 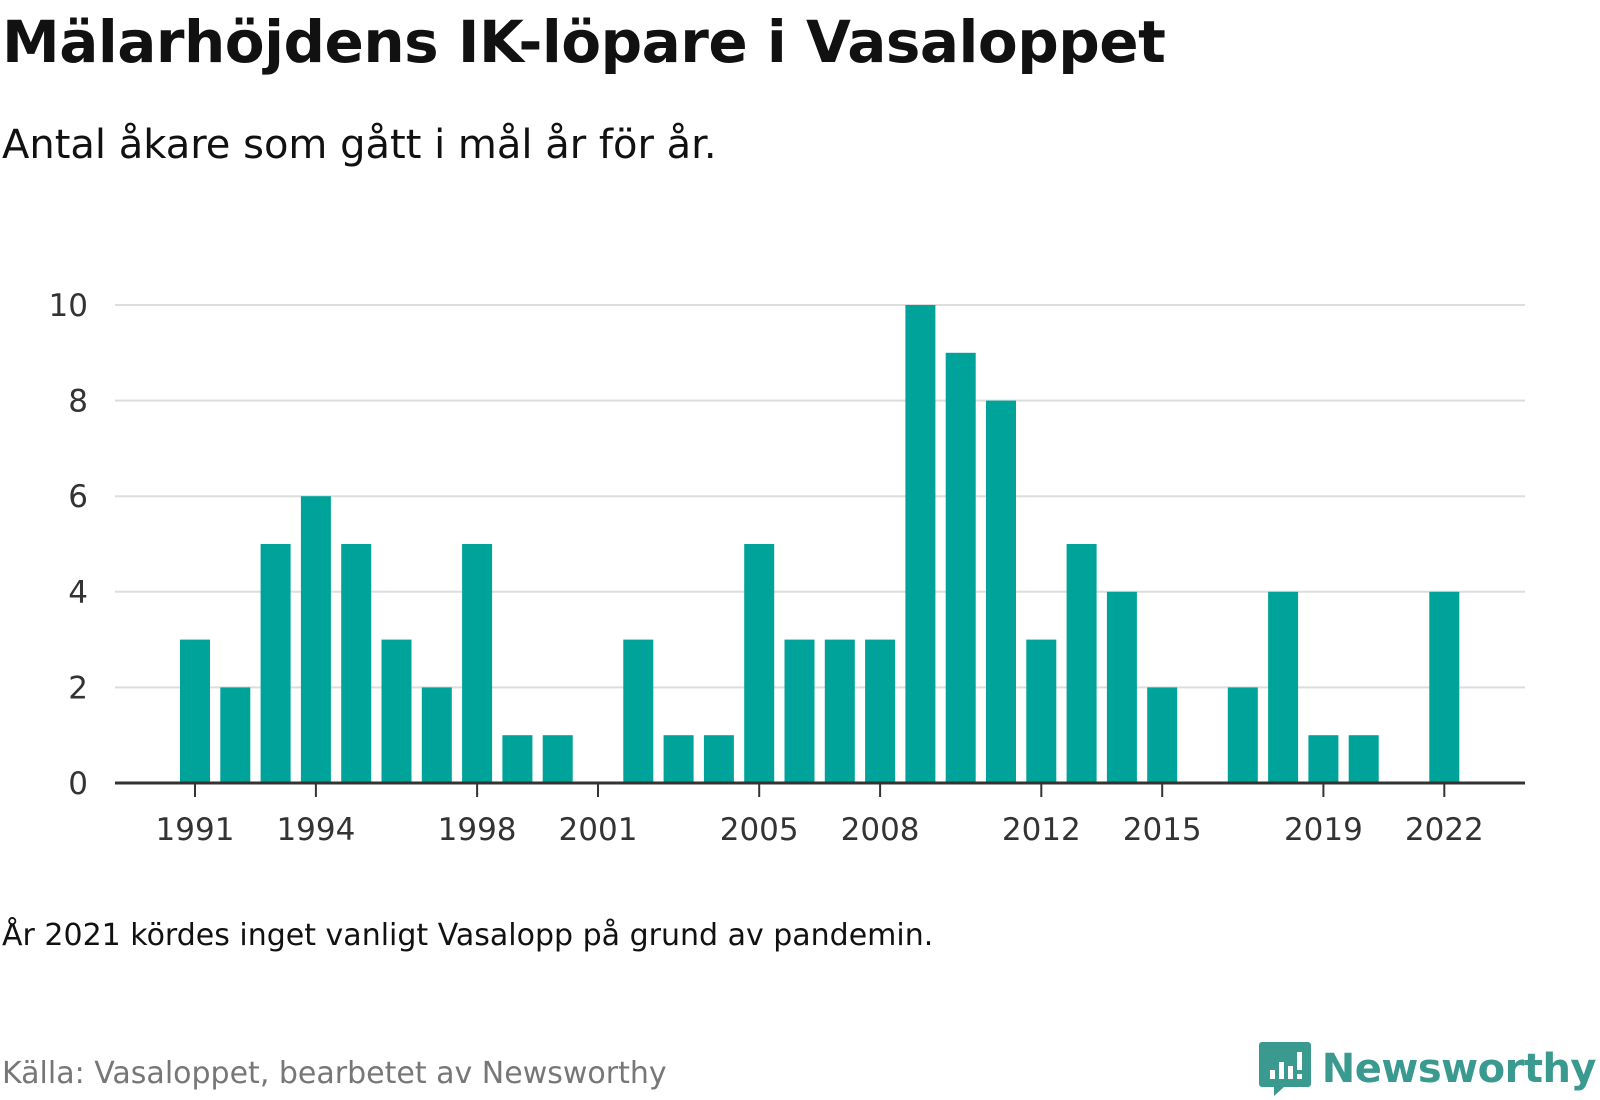 What do you see at coordinates (359, 145) in the screenshot?
I see `chart-subtitle: Antal åkare som gått i mål år för år.` at bounding box center [359, 145].